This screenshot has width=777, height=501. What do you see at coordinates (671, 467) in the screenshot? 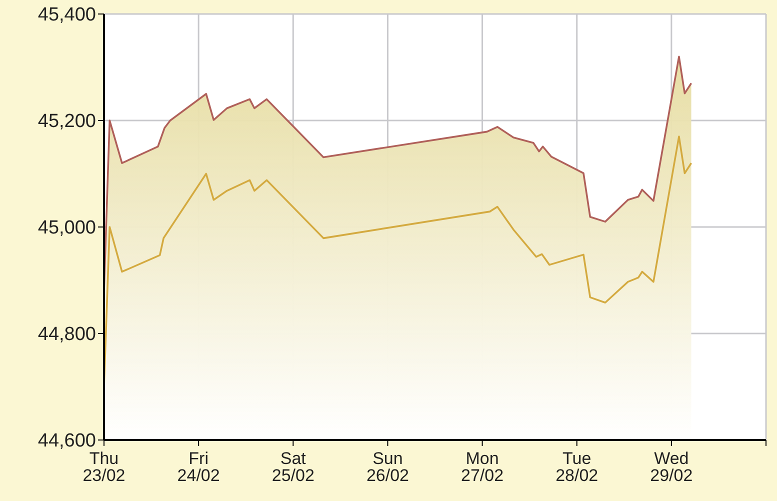
I see `x-tick-label: Wed 29/02` at bounding box center [671, 467].